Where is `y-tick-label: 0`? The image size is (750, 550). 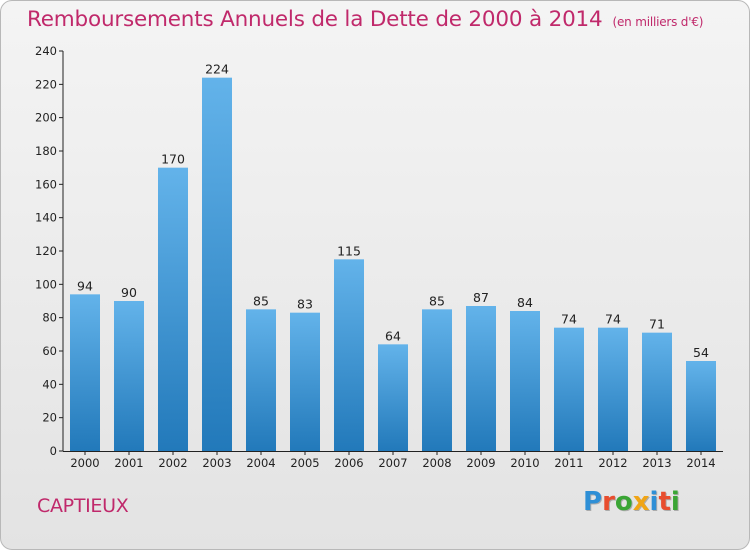
y-tick-label: 0 is located at coordinates (53, 451).